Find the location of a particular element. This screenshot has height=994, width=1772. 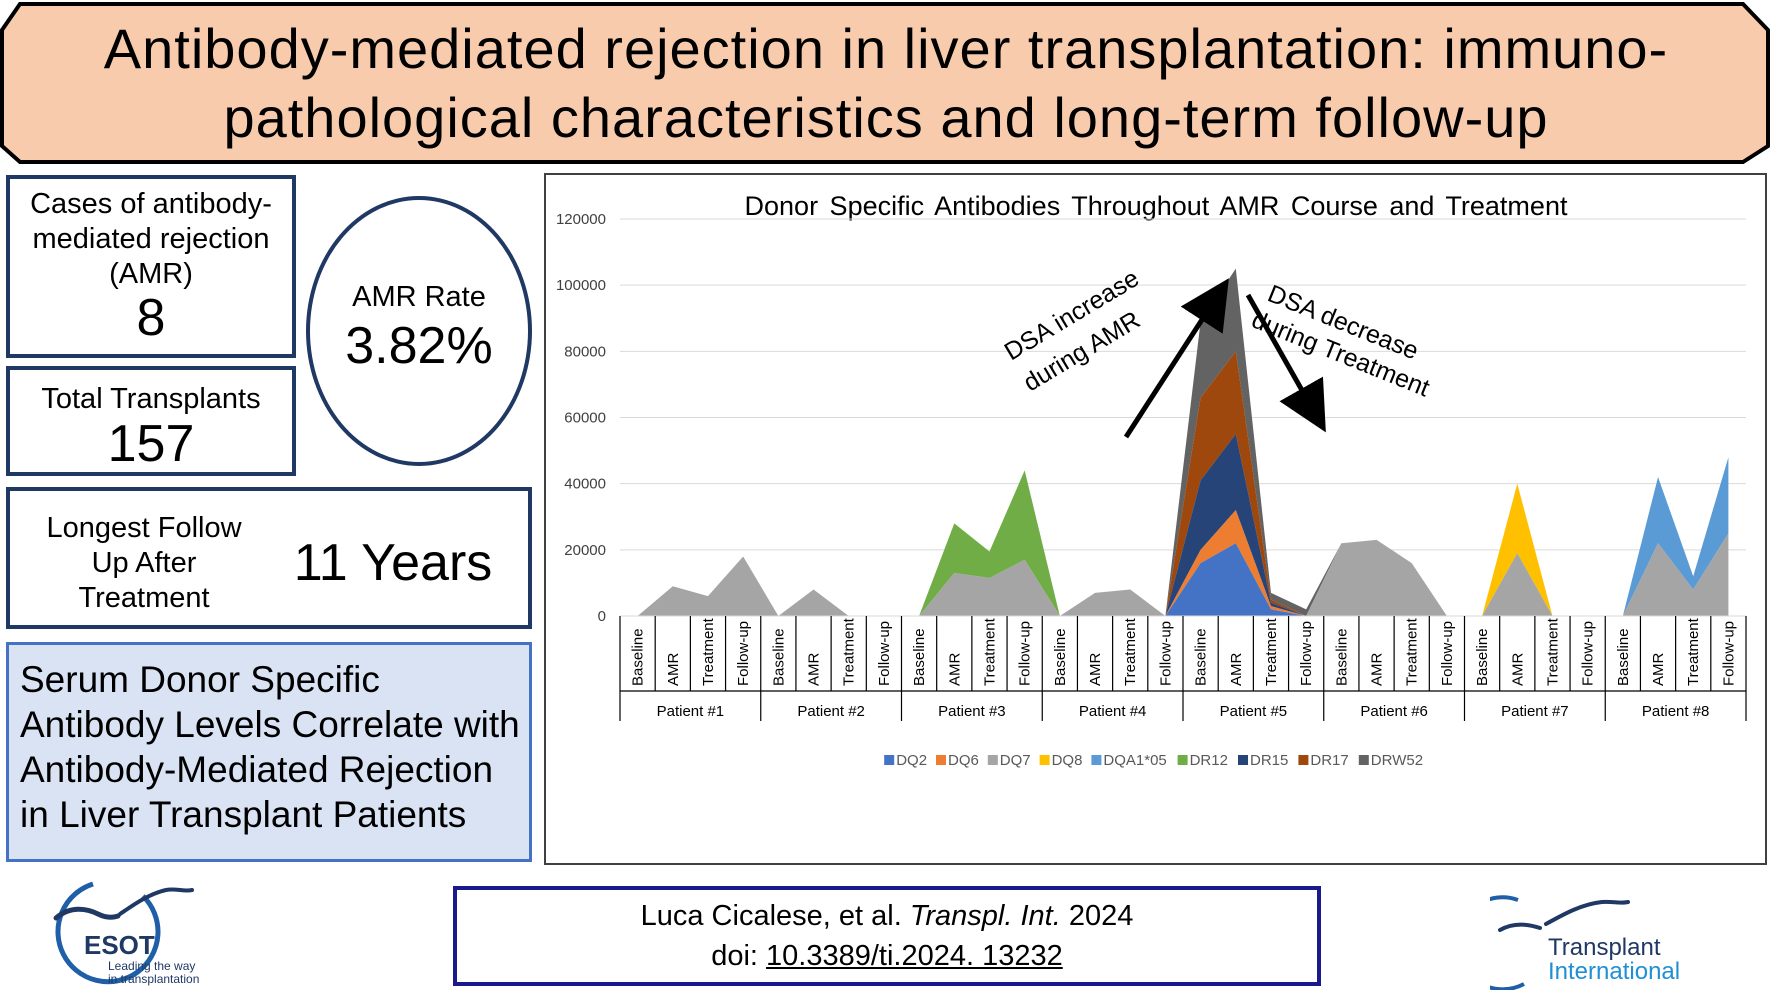

cases-value: 8 is located at coordinates (151, 318).